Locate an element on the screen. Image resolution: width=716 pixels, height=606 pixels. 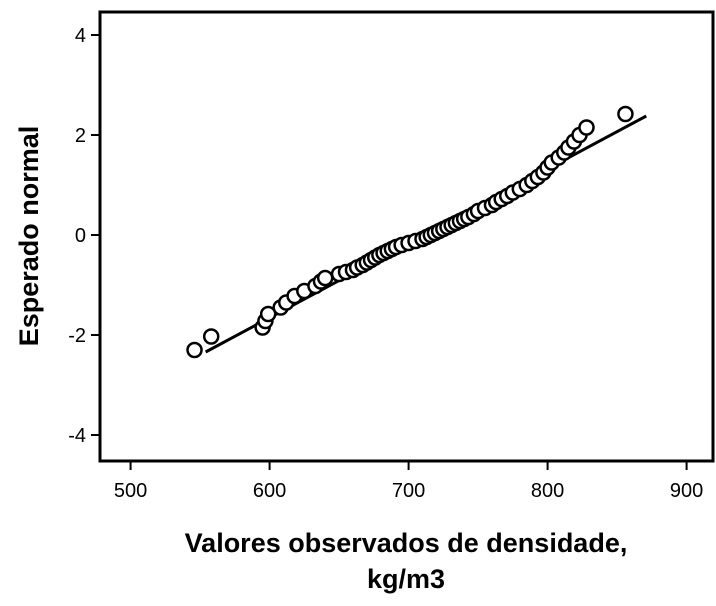
x-axis-label: Valores observados de densidade, is located at coordinates (406, 543).